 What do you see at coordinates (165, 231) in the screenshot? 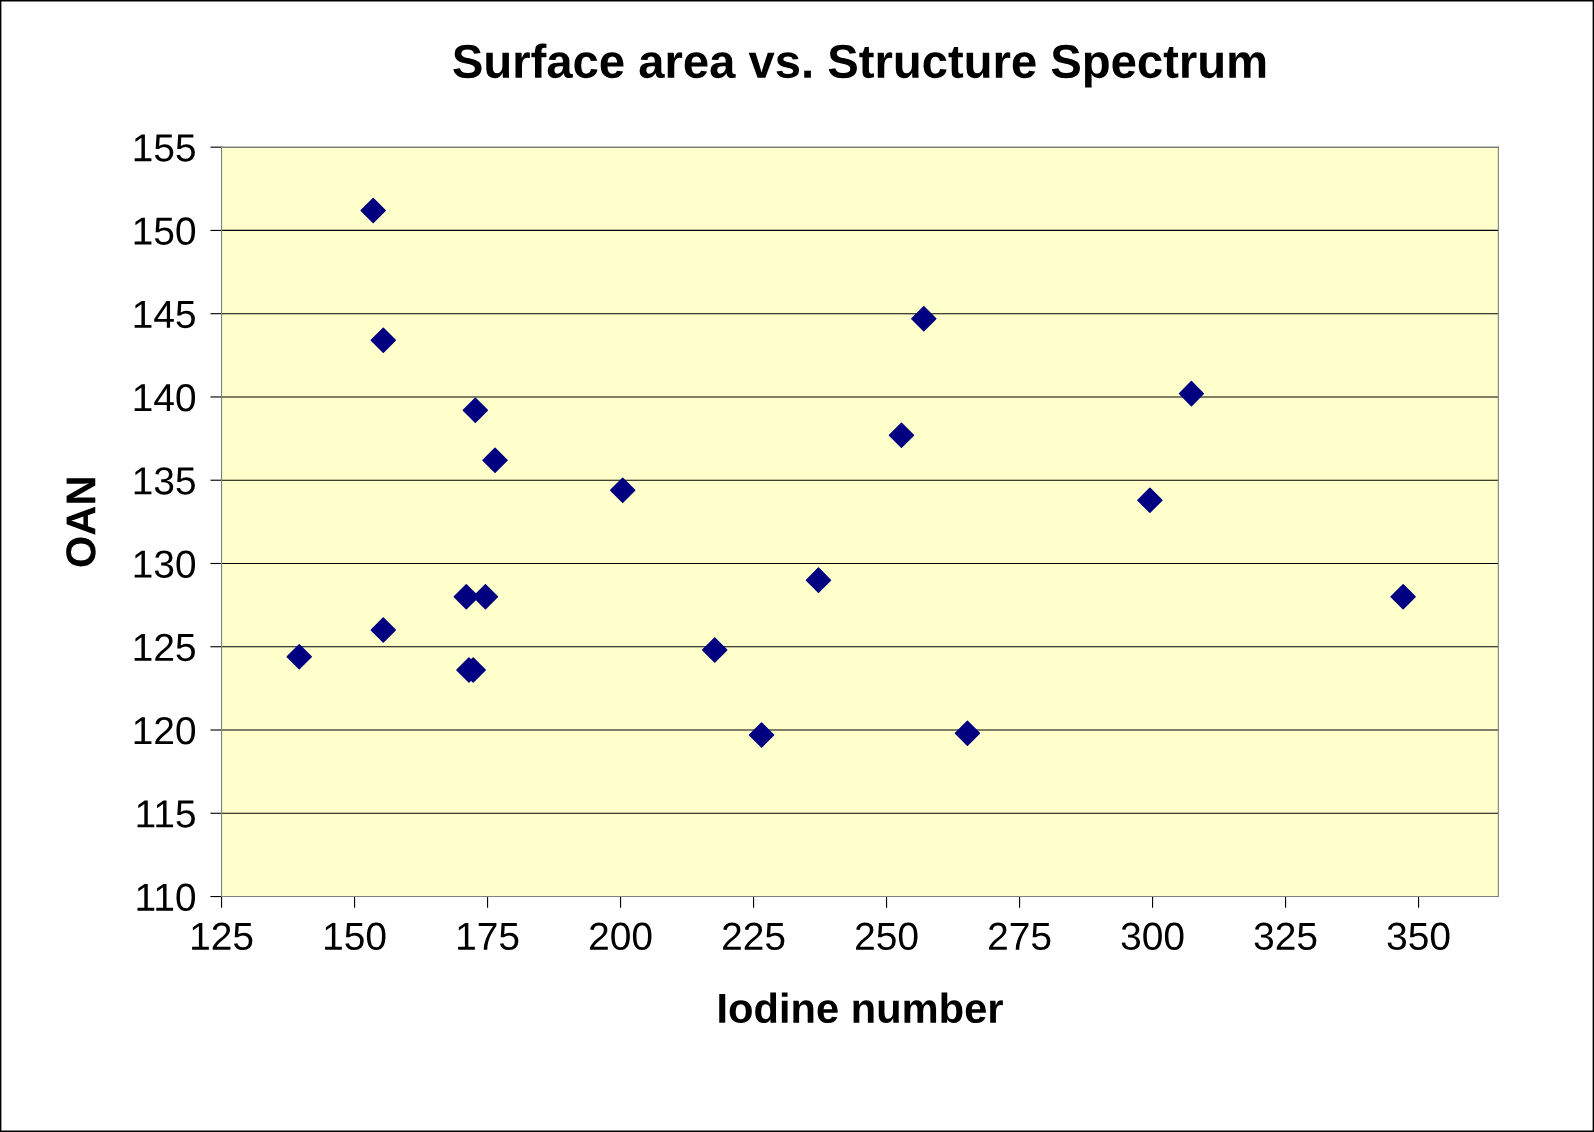
I see `y-tick-label: 150` at bounding box center [165, 231].